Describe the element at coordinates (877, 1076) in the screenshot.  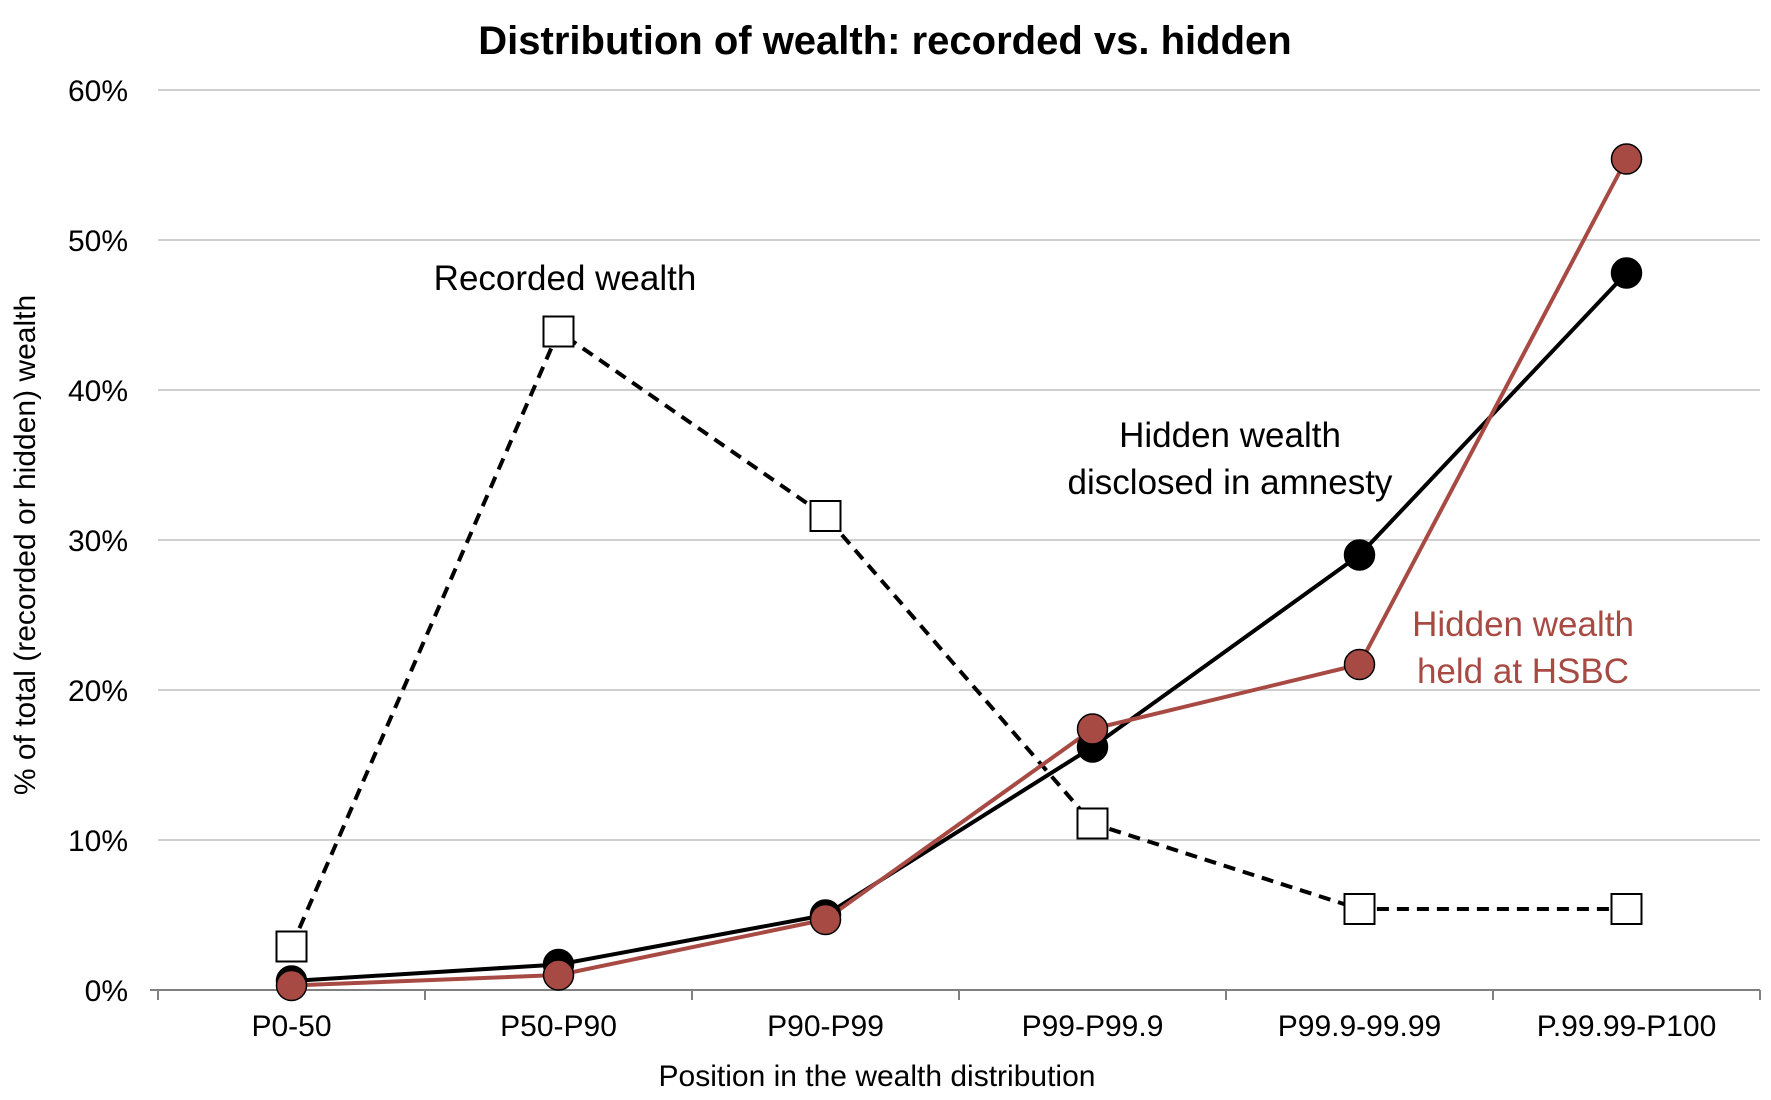
I see `x-axis-label: Position in the wealth distribution` at that location.